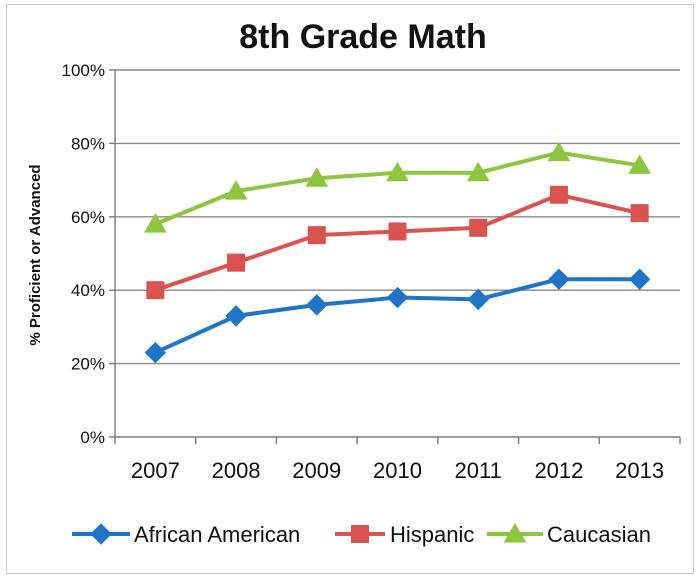  What do you see at coordinates (88, 364) in the screenshot?
I see `y-tick-label: 20%` at bounding box center [88, 364].